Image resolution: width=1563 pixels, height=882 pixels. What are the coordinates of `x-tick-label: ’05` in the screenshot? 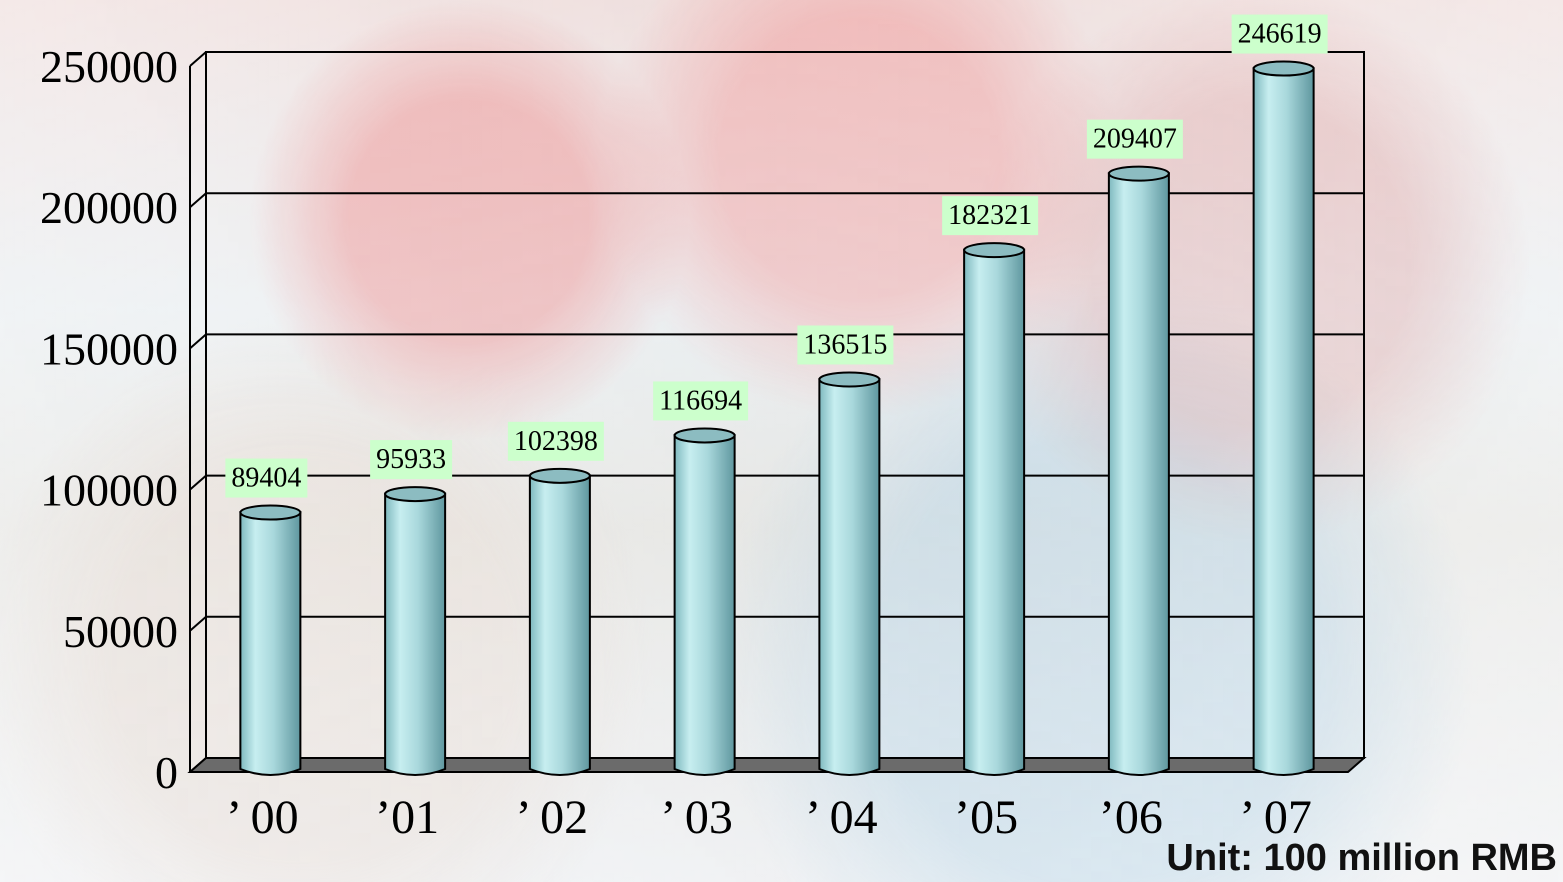 It's located at (986, 817).